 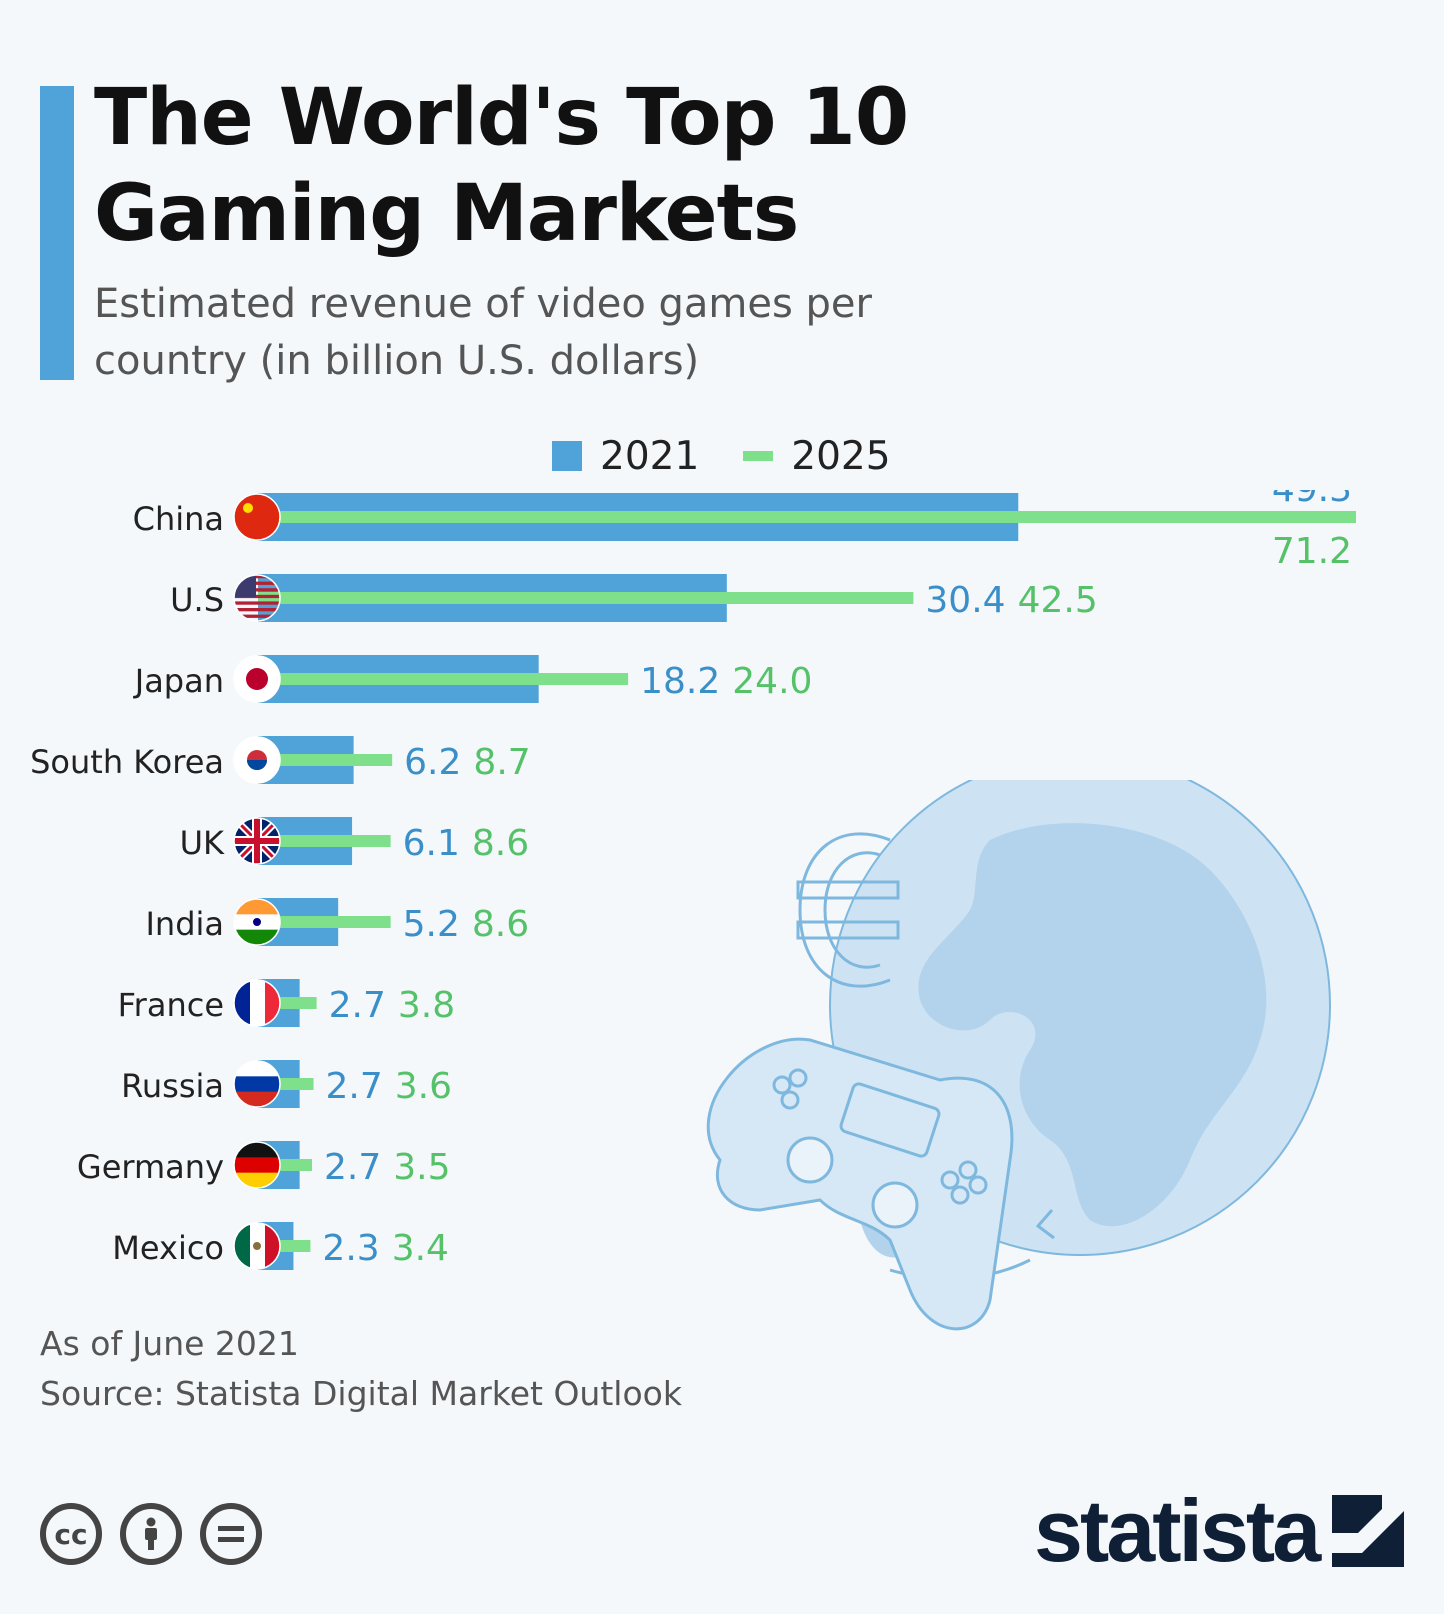 I want to click on category-label: Mexico, so click(x=168, y=1248).